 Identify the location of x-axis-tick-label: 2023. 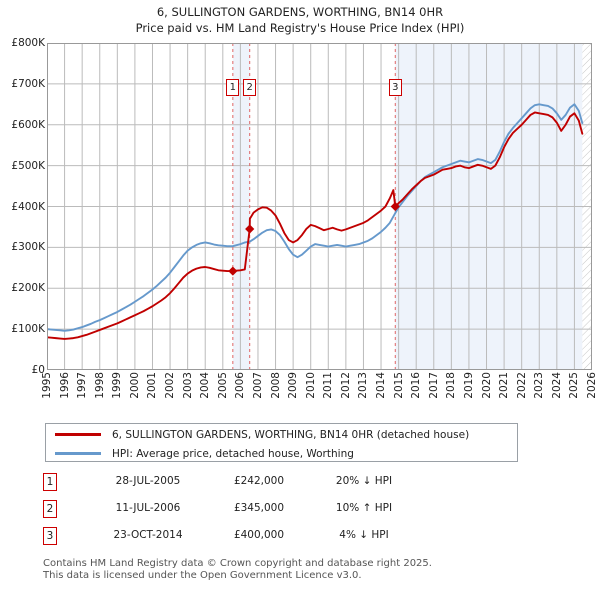
(539, 385).